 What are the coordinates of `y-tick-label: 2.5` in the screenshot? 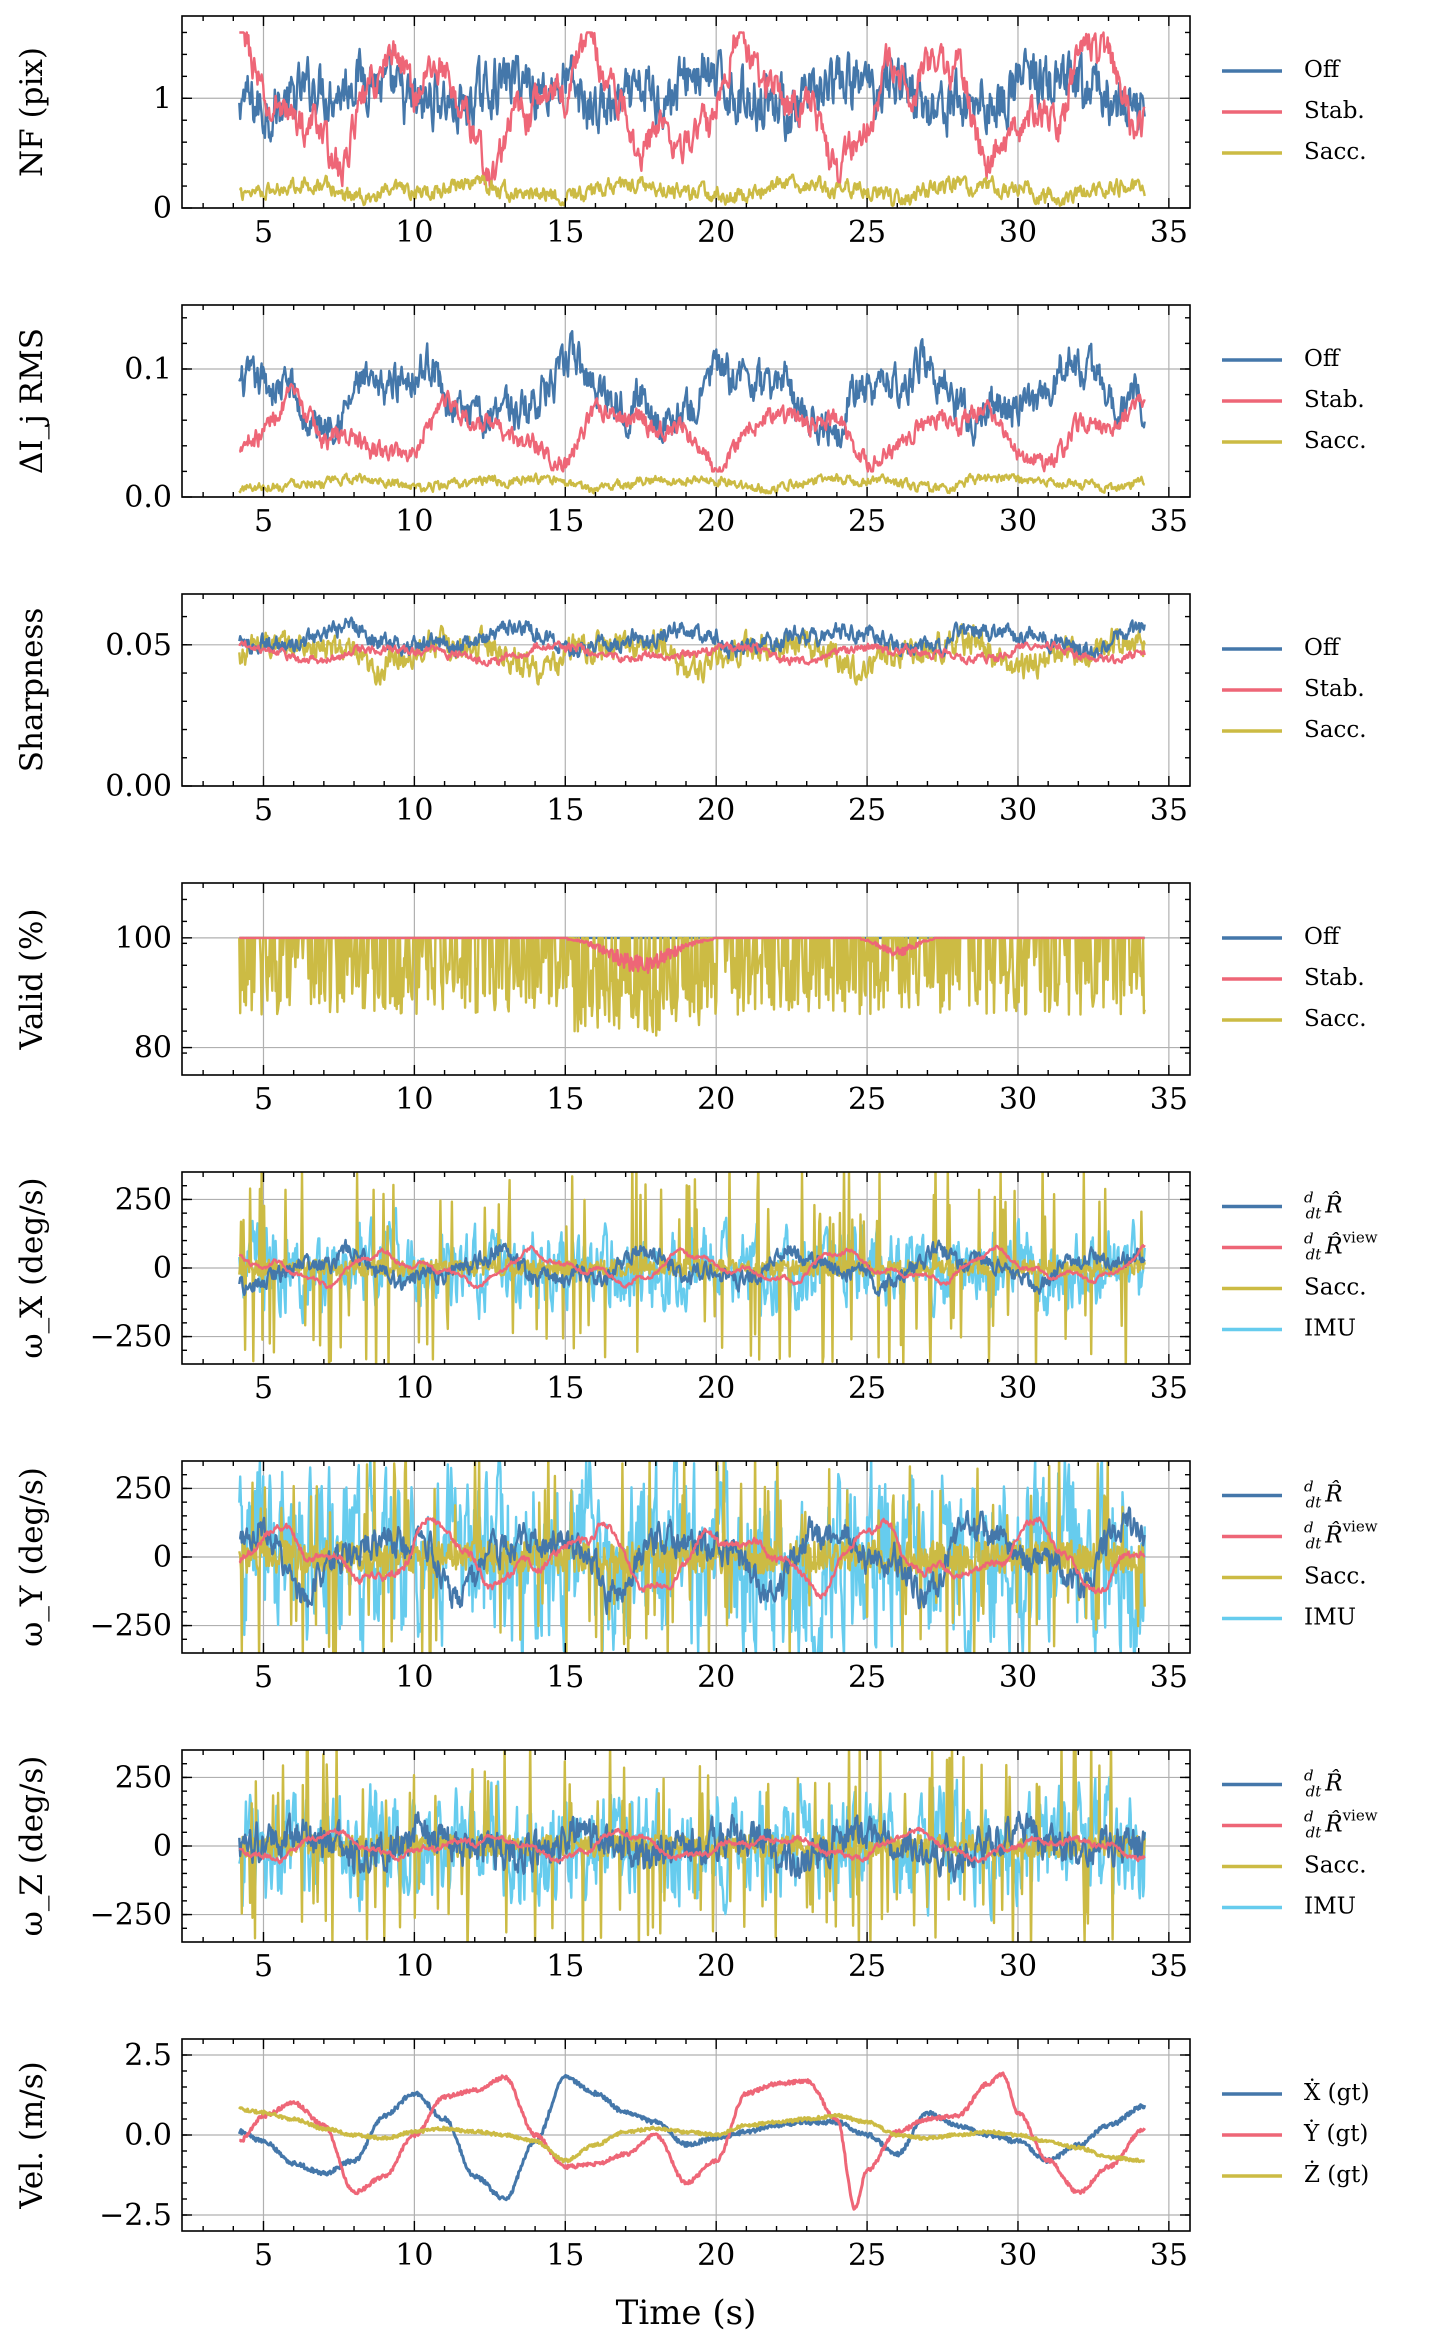 It's located at (148, 2055).